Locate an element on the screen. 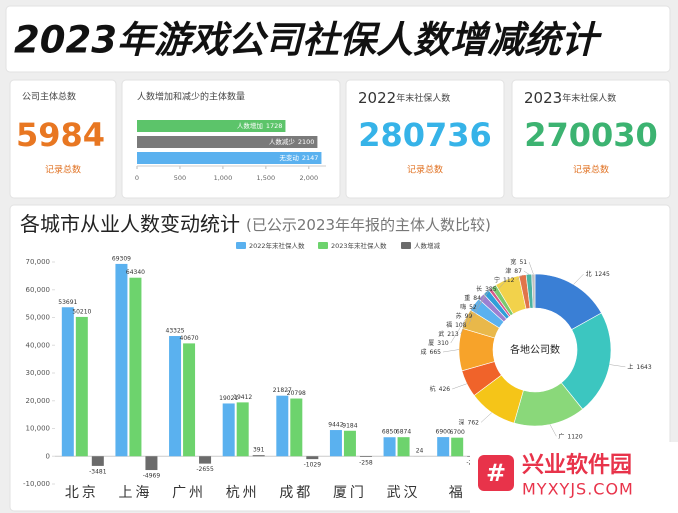 The image size is (678, 513). bar-value: -258 is located at coordinates (366, 462).